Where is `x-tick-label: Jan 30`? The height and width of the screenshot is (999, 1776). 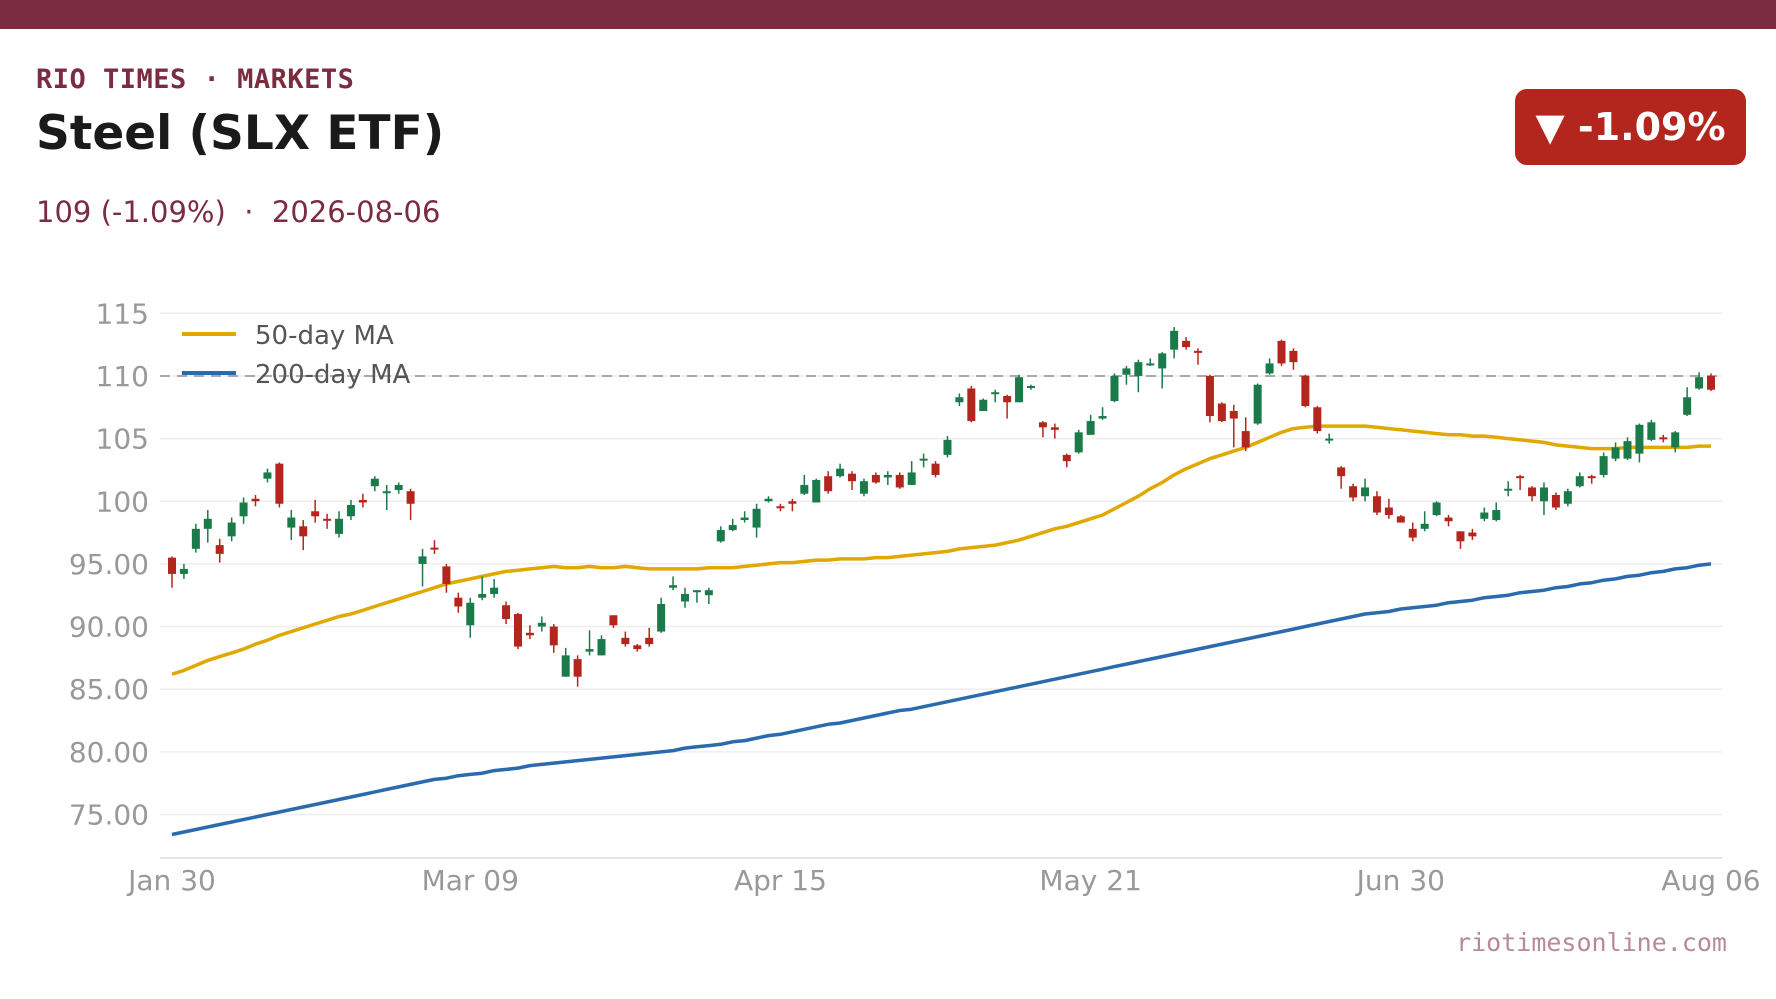
x-tick-label: Jan 30 is located at coordinates (171, 880).